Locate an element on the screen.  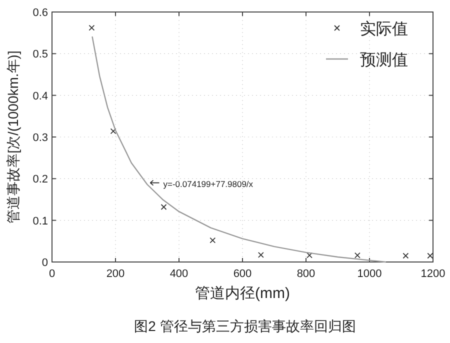
y-tick-label: 0.4 is located at coordinates (40, 96).